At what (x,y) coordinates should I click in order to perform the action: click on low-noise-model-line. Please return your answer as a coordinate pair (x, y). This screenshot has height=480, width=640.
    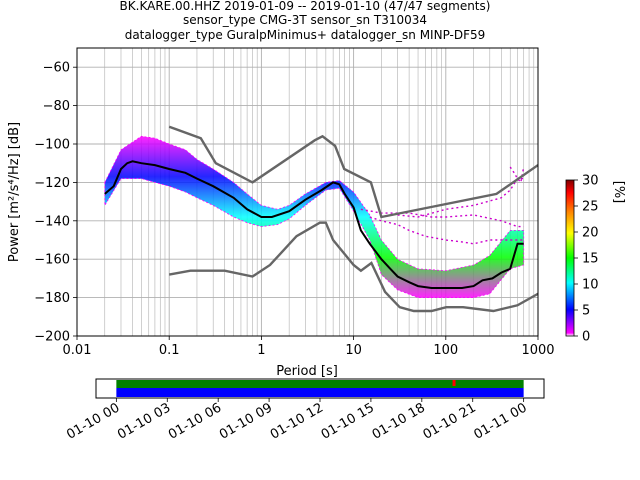
    Looking at the image, I should click on (353, 267).